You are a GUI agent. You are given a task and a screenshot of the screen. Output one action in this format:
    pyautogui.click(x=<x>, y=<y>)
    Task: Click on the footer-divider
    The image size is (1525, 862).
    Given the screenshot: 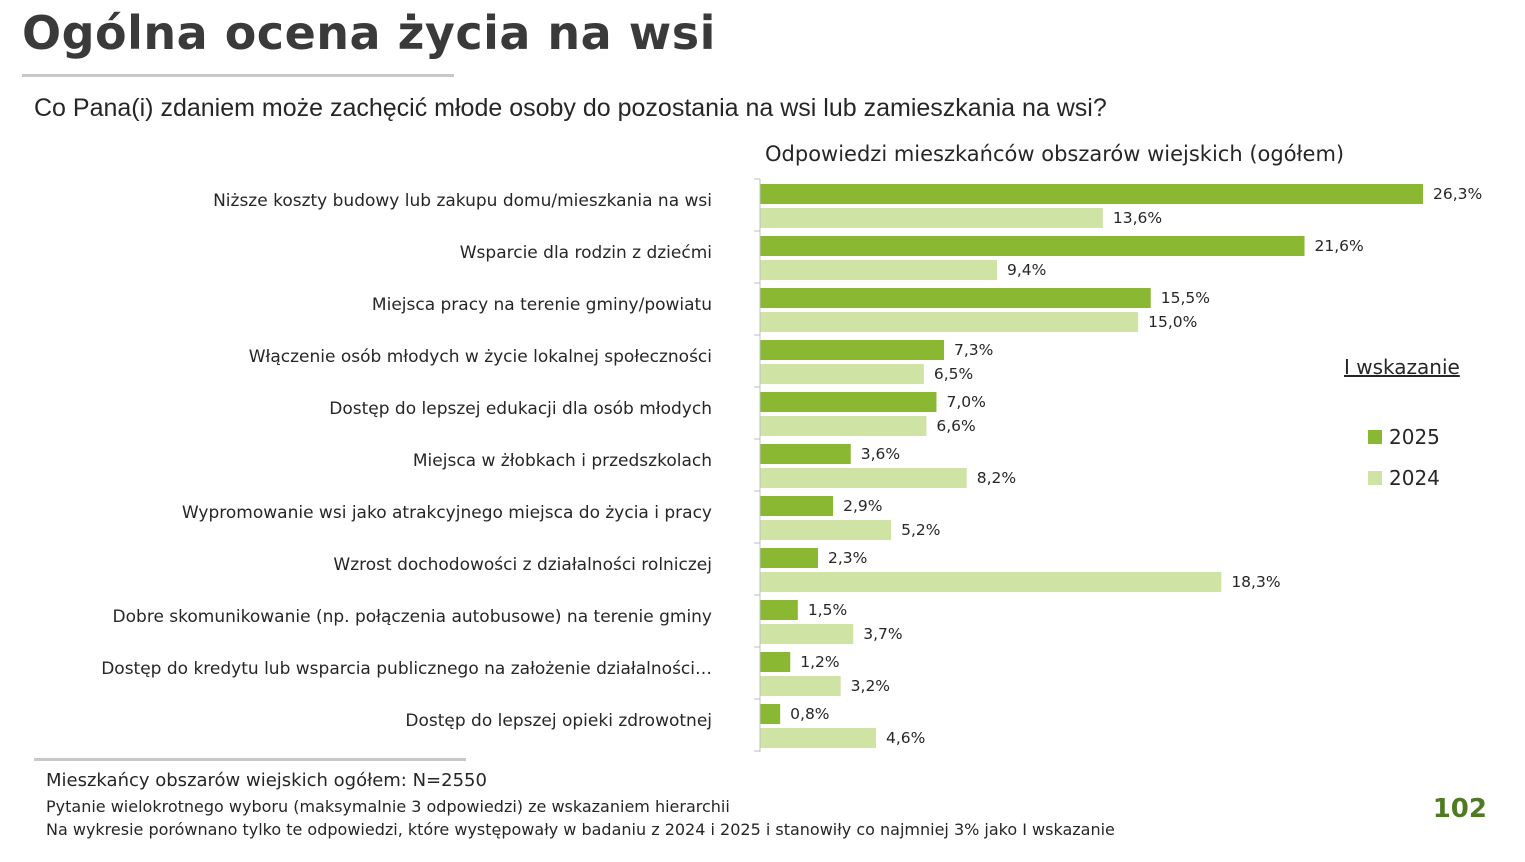 What is the action you would take?
    pyautogui.click(x=250, y=759)
    